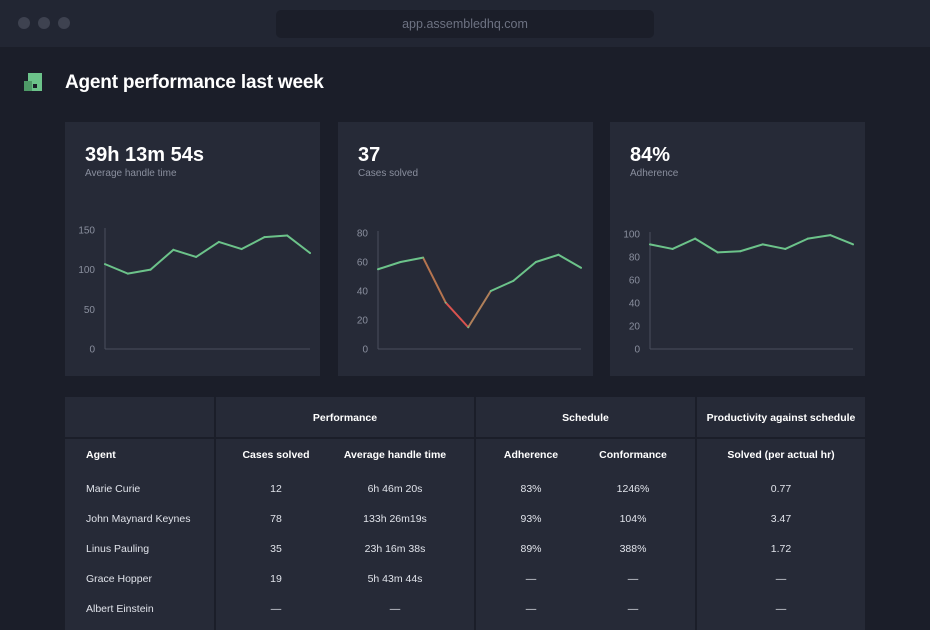  Describe the element at coordinates (276, 455) in the screenshot. I see `column-header-cases-solved: Cases solved` at that location.